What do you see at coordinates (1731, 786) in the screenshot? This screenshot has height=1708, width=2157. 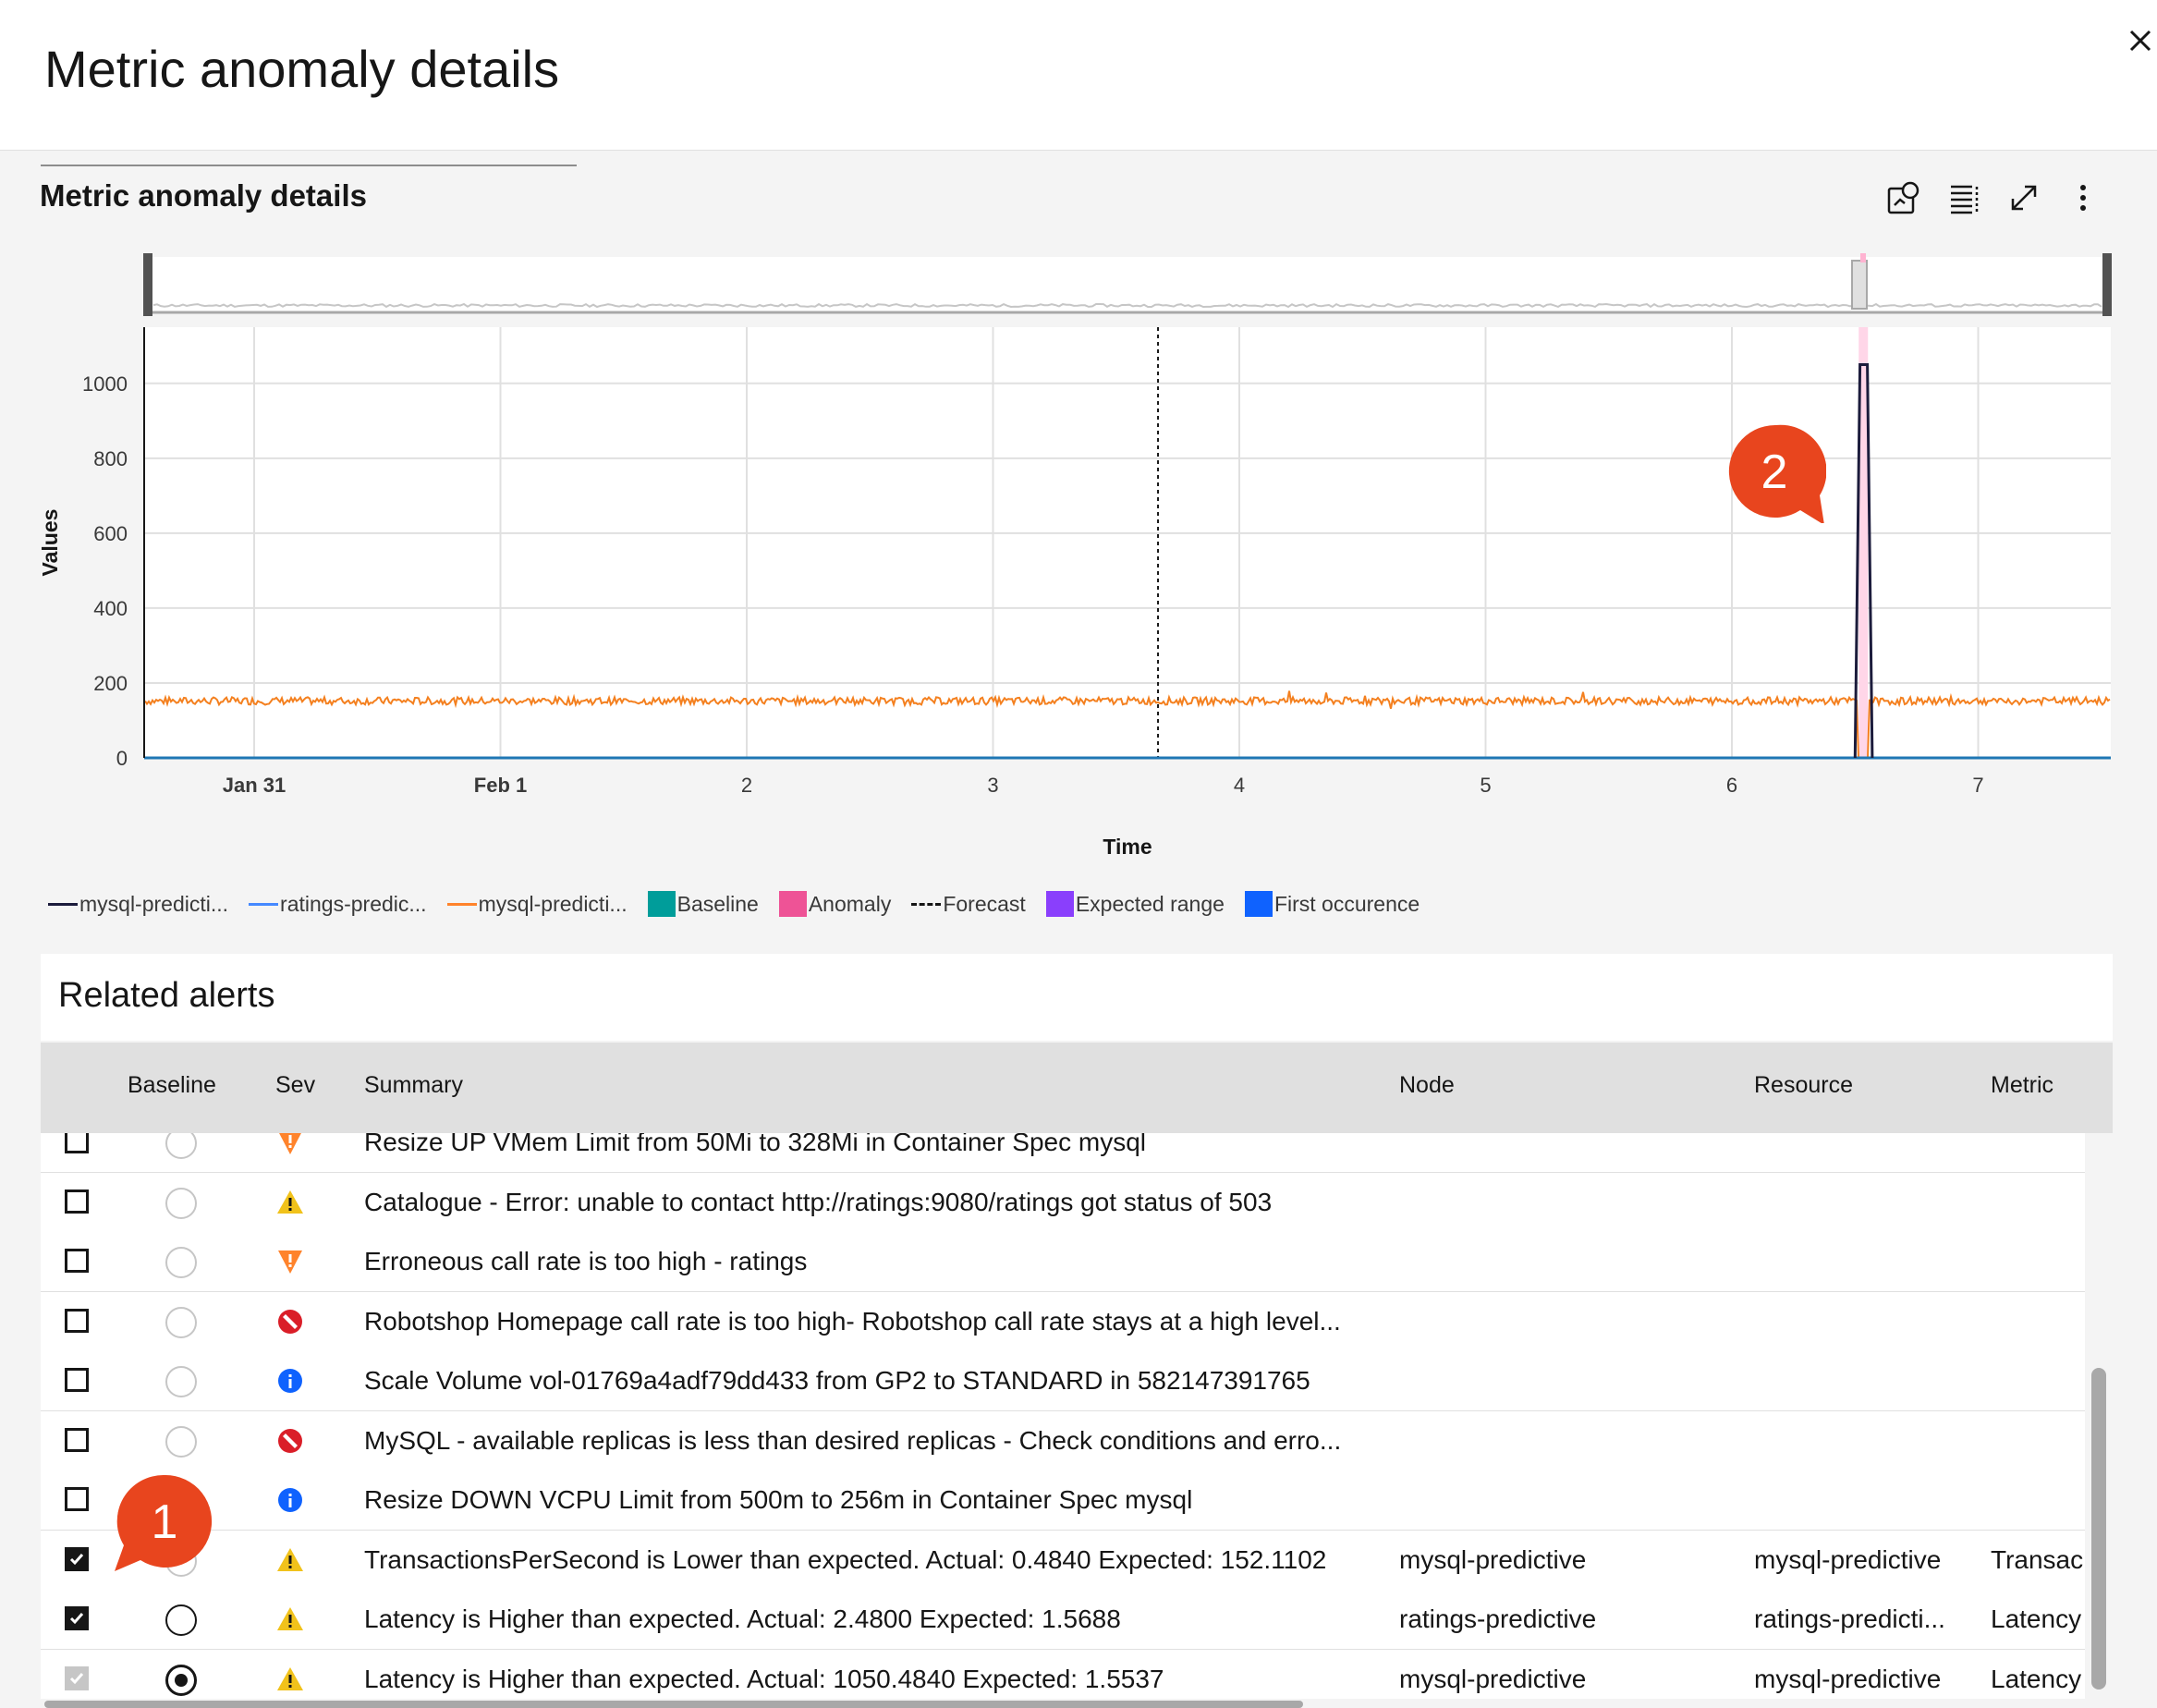 I see `x-tick-label: 6` at bounding box center [1731, 786].